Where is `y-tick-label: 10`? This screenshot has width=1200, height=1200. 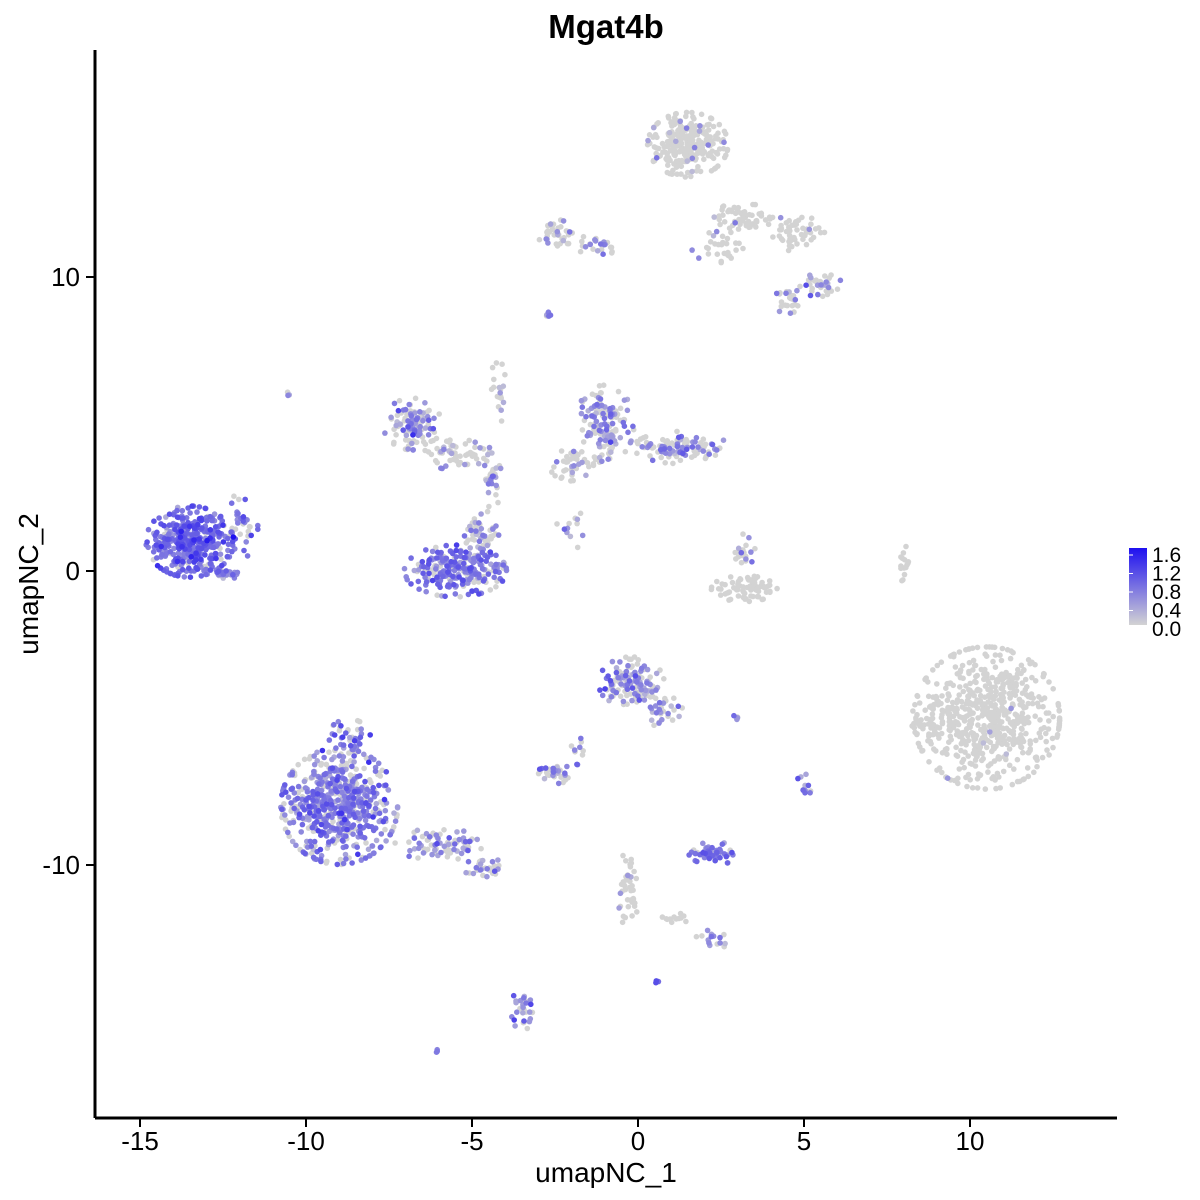 y-tick-label: 10 is located at coordinates (65, 277).